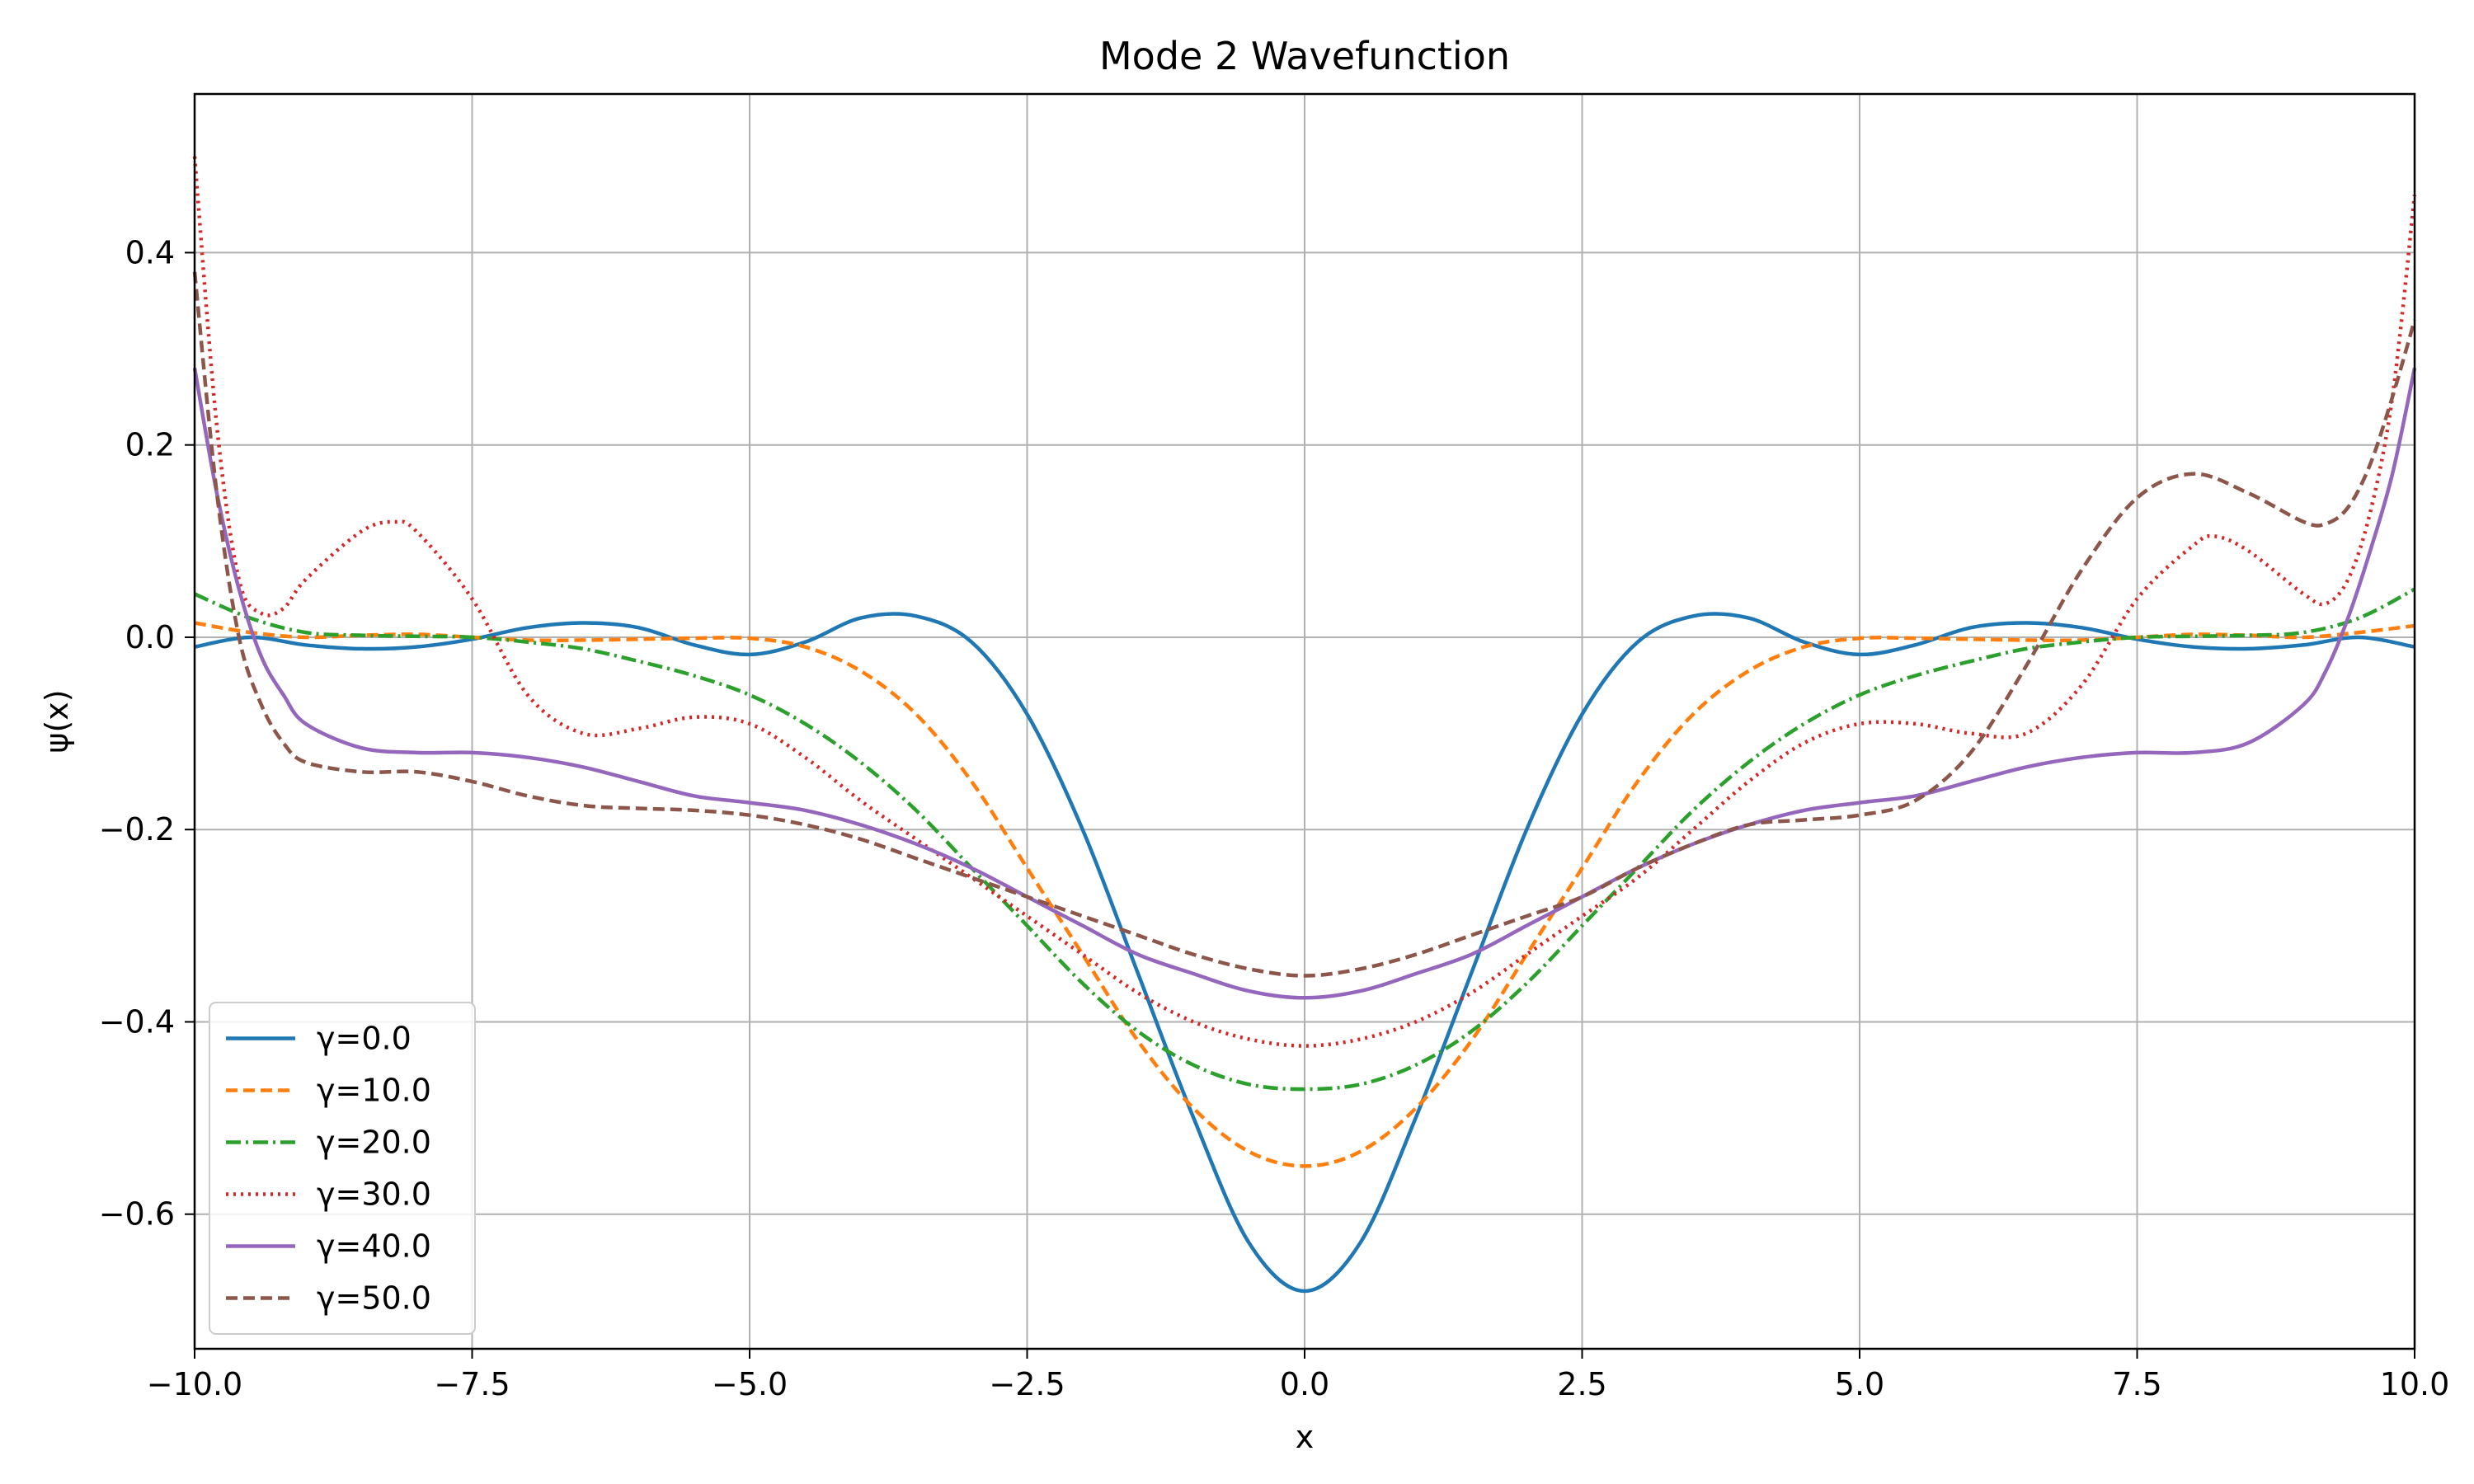 The width and height of the screenshot is (2474, 1484). What do you see at coordinates (137, 829) in the screenshot?
I see `y-tick-label: −0.2` at bounding box center [137, 829].